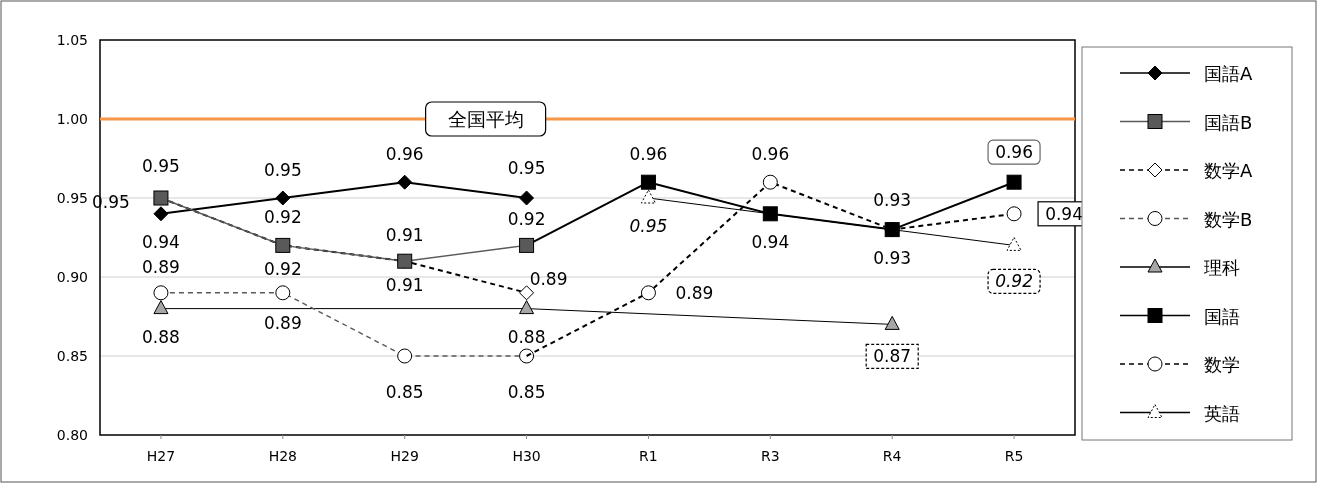 Image resolution: width=1317 pixels, height=483 pixels. What do you see at coordinates (1228, 73) in the screenshot?
I see `legend-label: 国語A` at bounding box center [1228, 73].